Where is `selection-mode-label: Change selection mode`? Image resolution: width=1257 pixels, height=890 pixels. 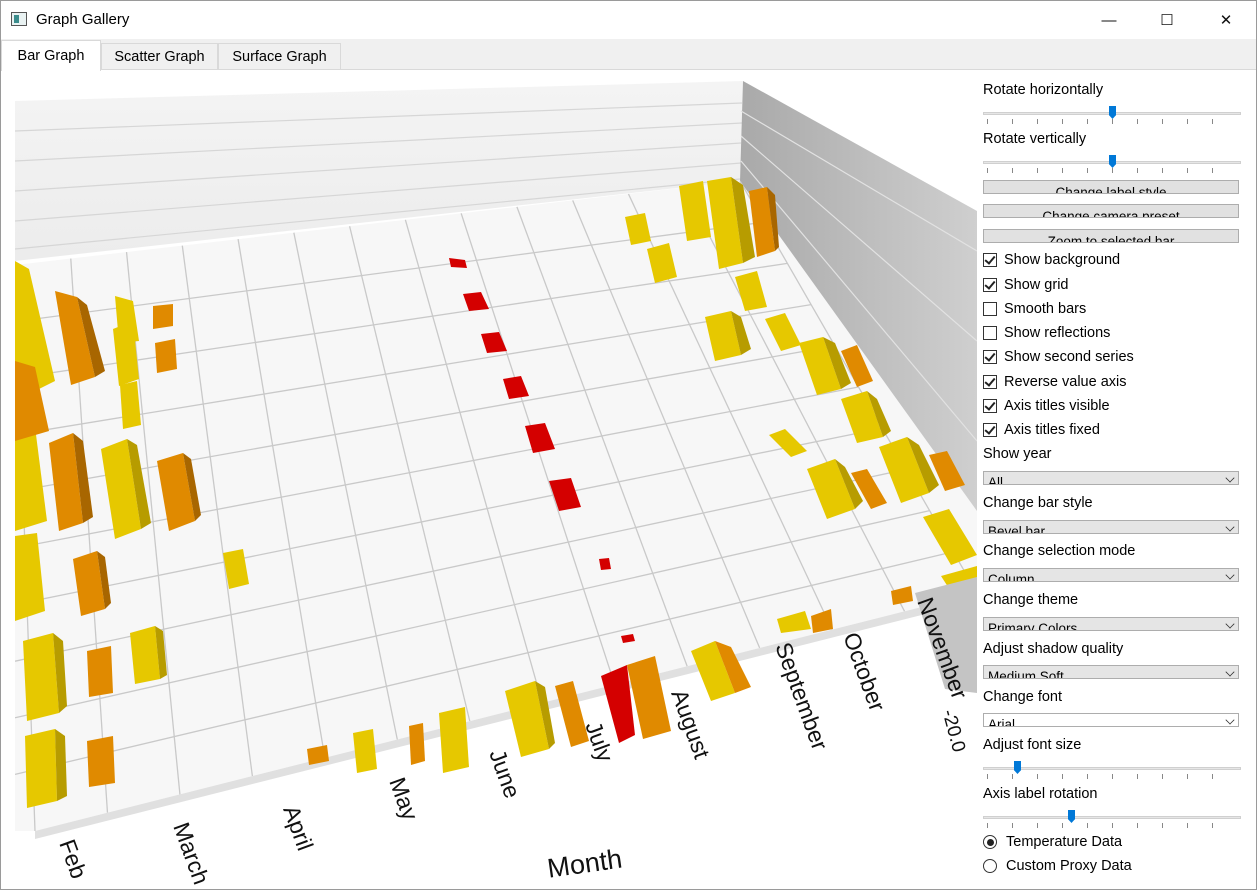
selection-mode-label: Change selection mode is located at coordinates (1059, 551).